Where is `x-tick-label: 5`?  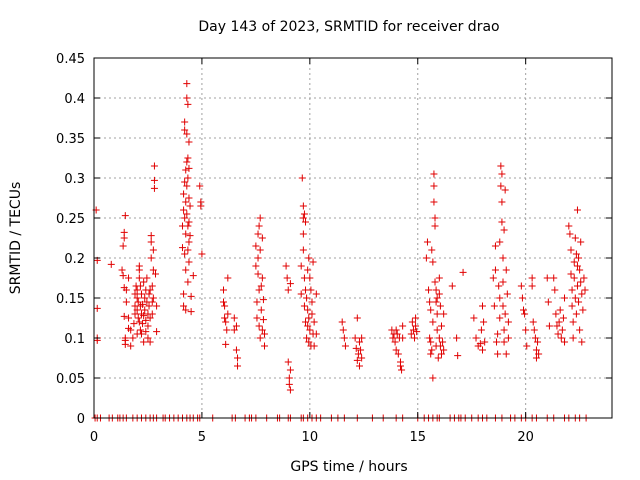
x-tick-label: 5 is located at coordinates (202, 437).